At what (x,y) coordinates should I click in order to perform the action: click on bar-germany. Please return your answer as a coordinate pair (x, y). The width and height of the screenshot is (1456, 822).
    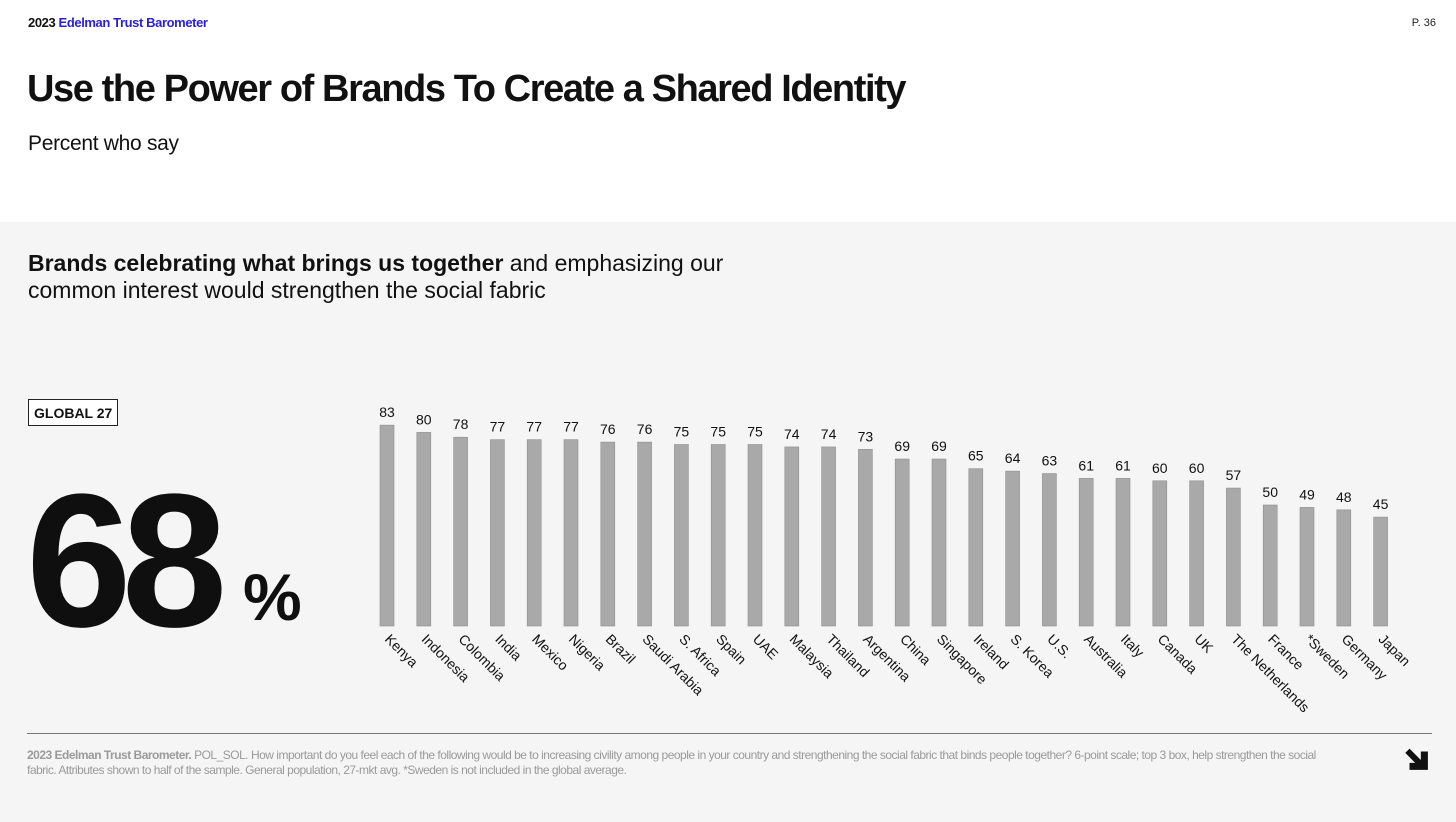
    Looking at the image, I should click on (1344, 568).